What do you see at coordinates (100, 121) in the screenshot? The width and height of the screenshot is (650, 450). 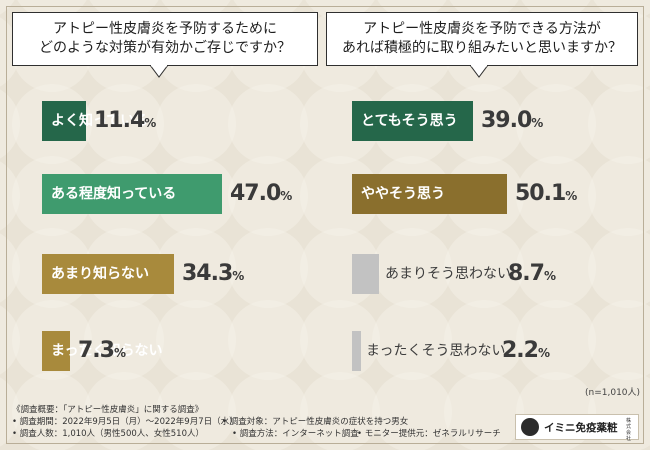 I see `bar-left-label-1: よく知っている` at bounding box center [100, 121].